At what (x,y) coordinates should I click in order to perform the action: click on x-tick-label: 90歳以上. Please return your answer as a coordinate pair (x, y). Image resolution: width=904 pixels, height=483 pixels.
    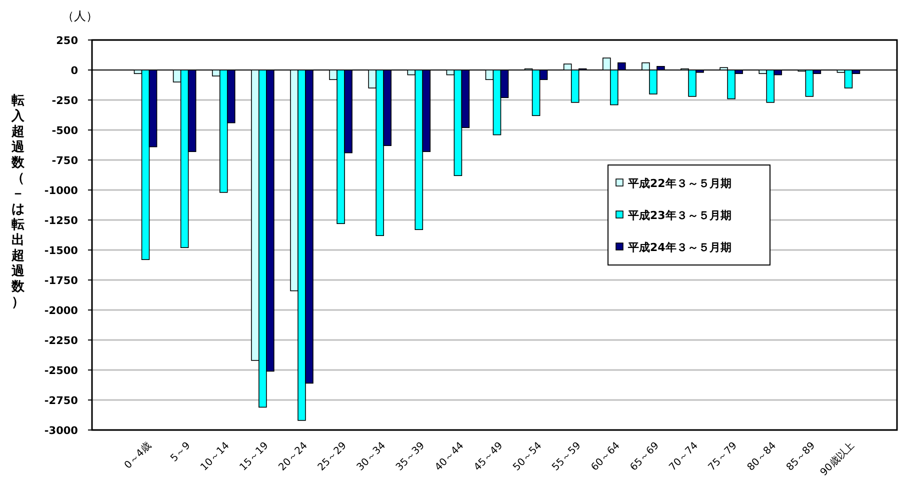
    Looking at the image, I should click on (837, 459).